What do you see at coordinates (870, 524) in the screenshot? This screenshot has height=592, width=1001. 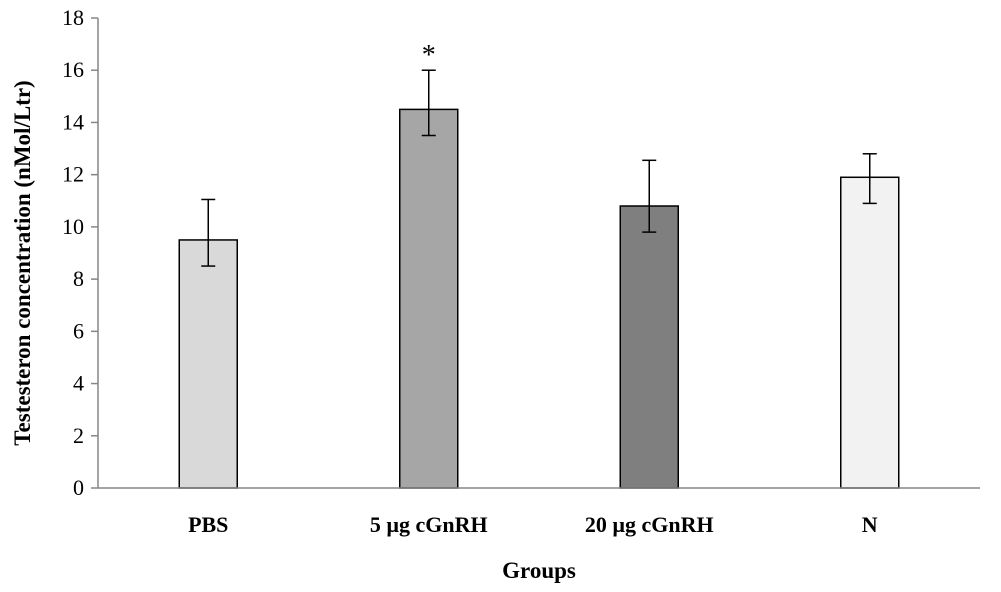 I see `category-label: N` at bounding box center [870, 524].